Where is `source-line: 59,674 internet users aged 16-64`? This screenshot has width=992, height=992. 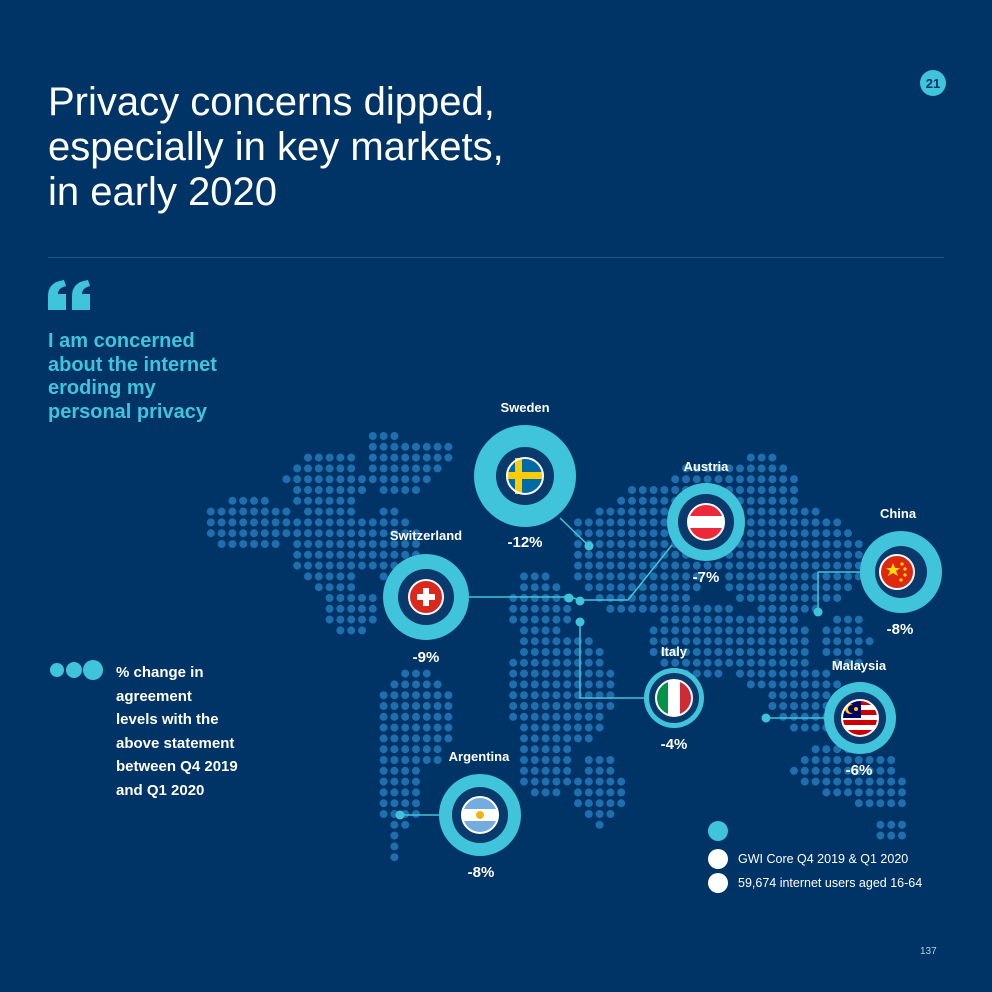
source-line: 59,674 internet users aged 16-64 is located at coordinates (830, 883).